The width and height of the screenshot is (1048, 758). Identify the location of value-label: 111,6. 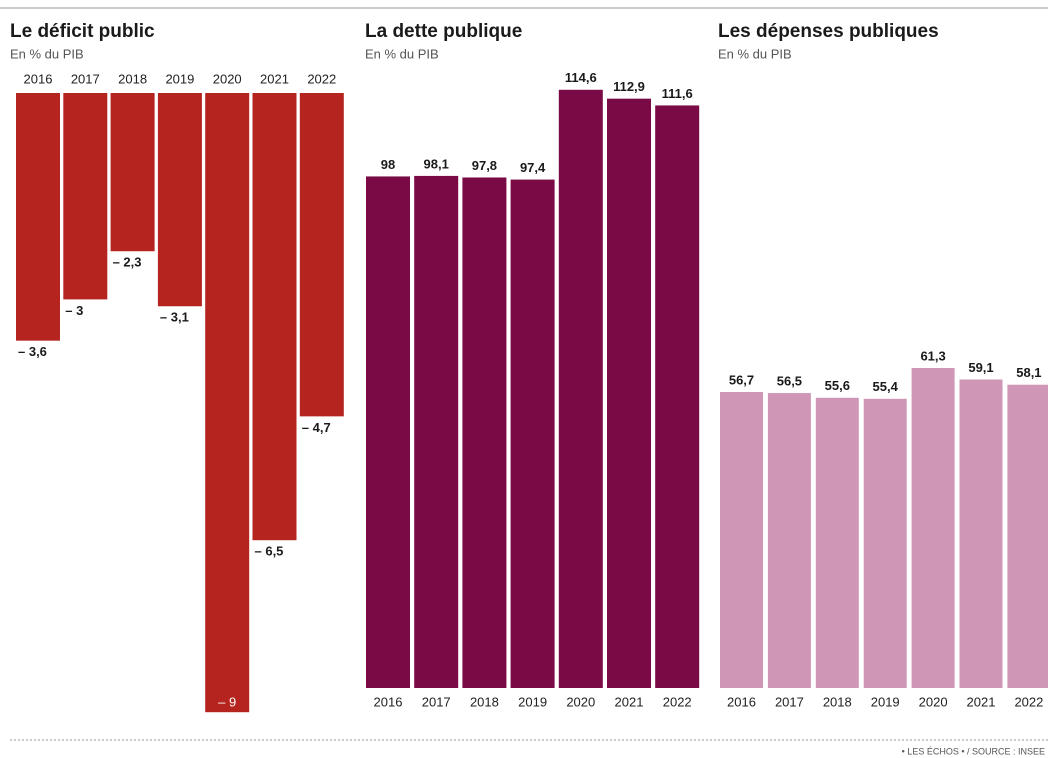
(677, 93).